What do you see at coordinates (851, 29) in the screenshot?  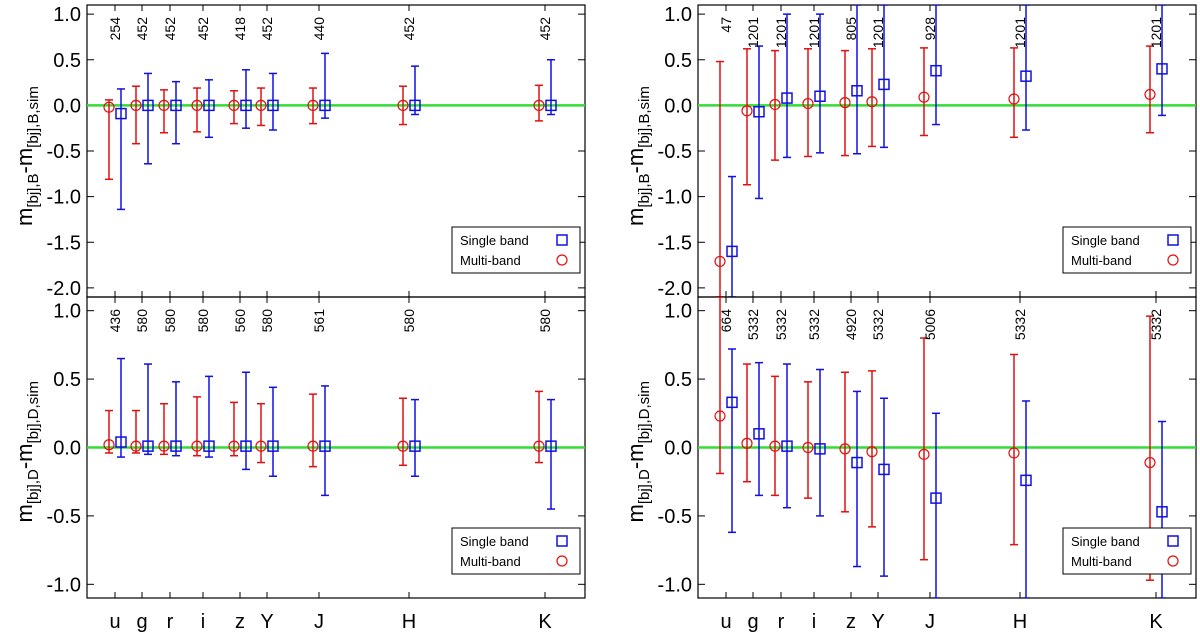 I see `count-label: 805` at bounding box center [851, 29].